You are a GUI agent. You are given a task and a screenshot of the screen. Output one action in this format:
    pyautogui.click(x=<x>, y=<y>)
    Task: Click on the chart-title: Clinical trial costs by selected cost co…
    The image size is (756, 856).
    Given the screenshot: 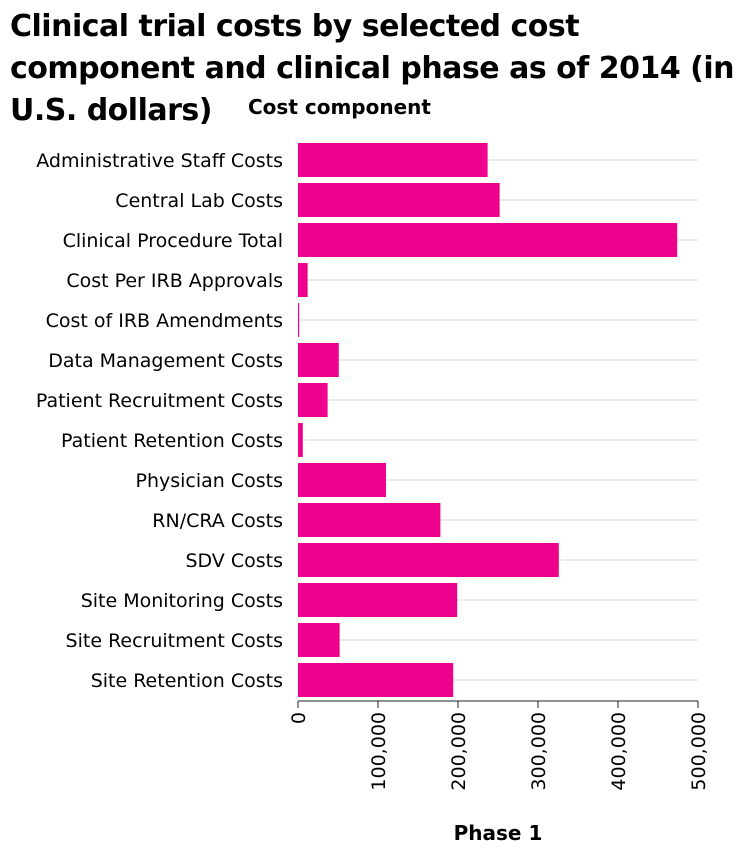 What is the action you would take?
    pyautogui.click(x=372, y=68)
    